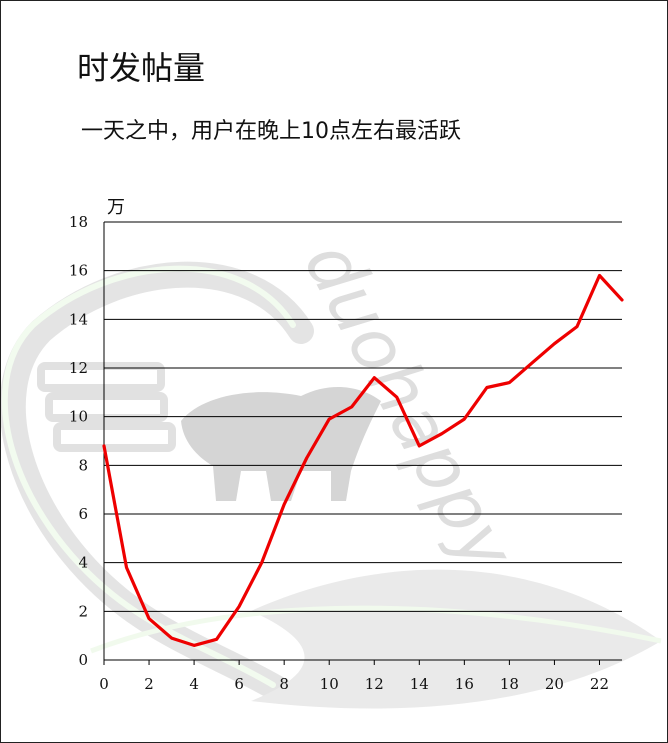  I want to click on y-tick-label: 2, so click(83, 611).